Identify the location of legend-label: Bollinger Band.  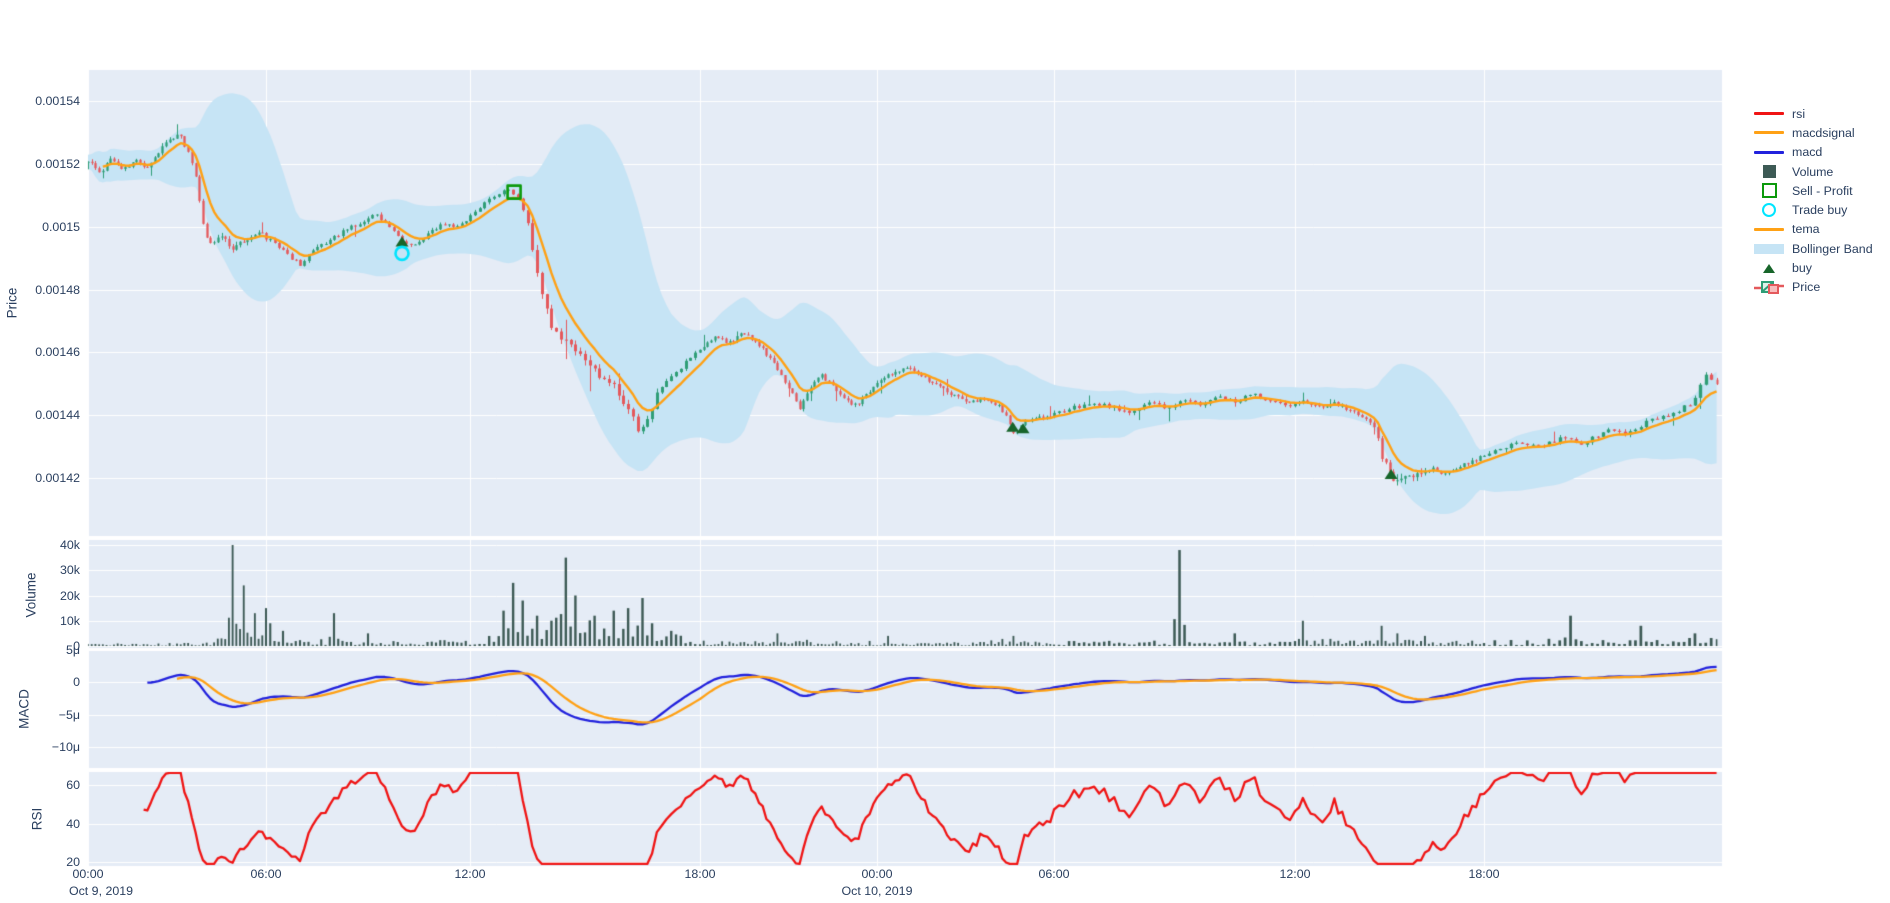
(1832, 248).